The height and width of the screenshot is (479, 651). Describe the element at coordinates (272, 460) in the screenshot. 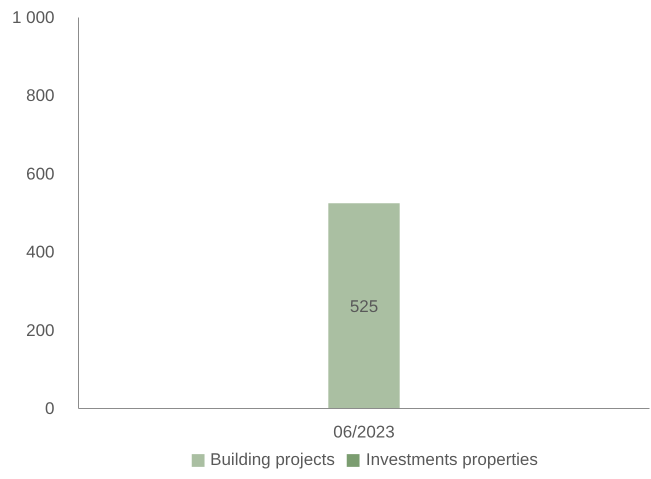

I see `legend-label: Building projects` at that location.